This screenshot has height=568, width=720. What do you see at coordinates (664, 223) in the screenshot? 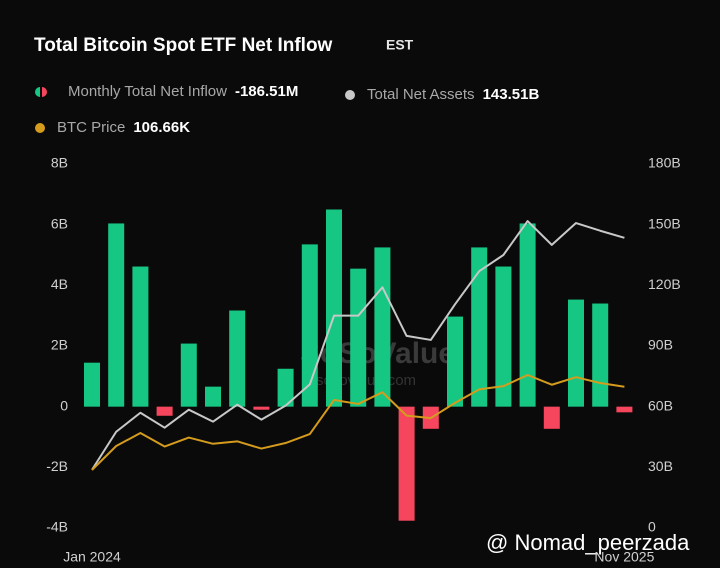
I see `y2-tick-label: 150B` at bounding box center [664, 223].